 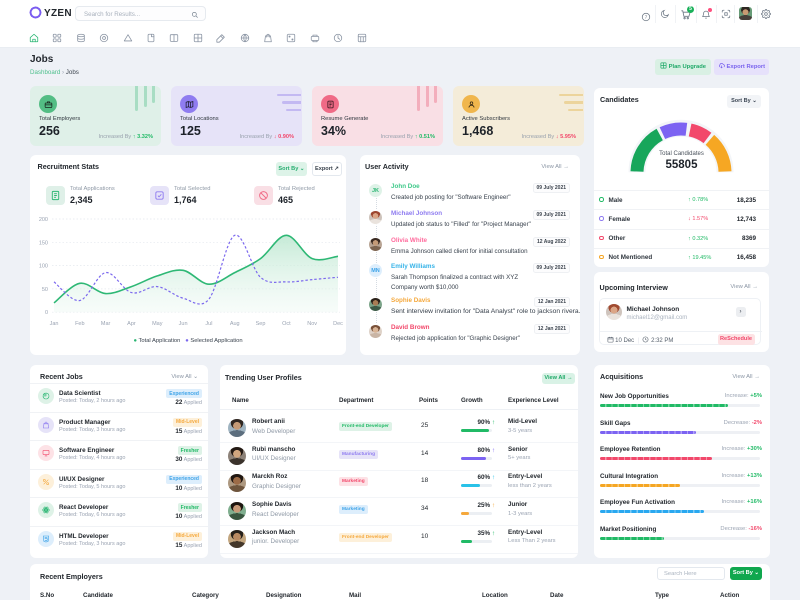 I want to click on svg-text: 100, so click(x=43, y=267).